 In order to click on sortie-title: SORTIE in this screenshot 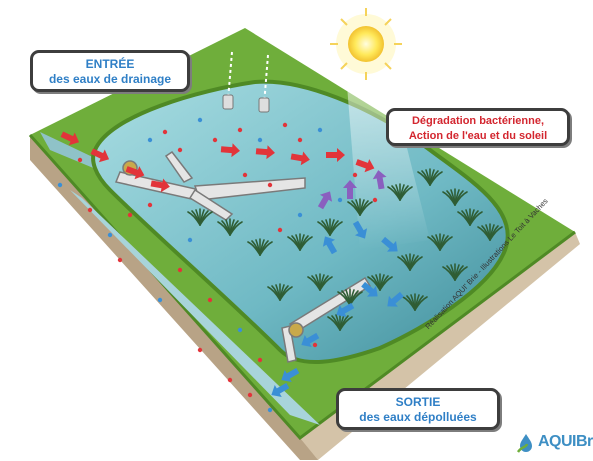, I will do `click(418, 402)`.